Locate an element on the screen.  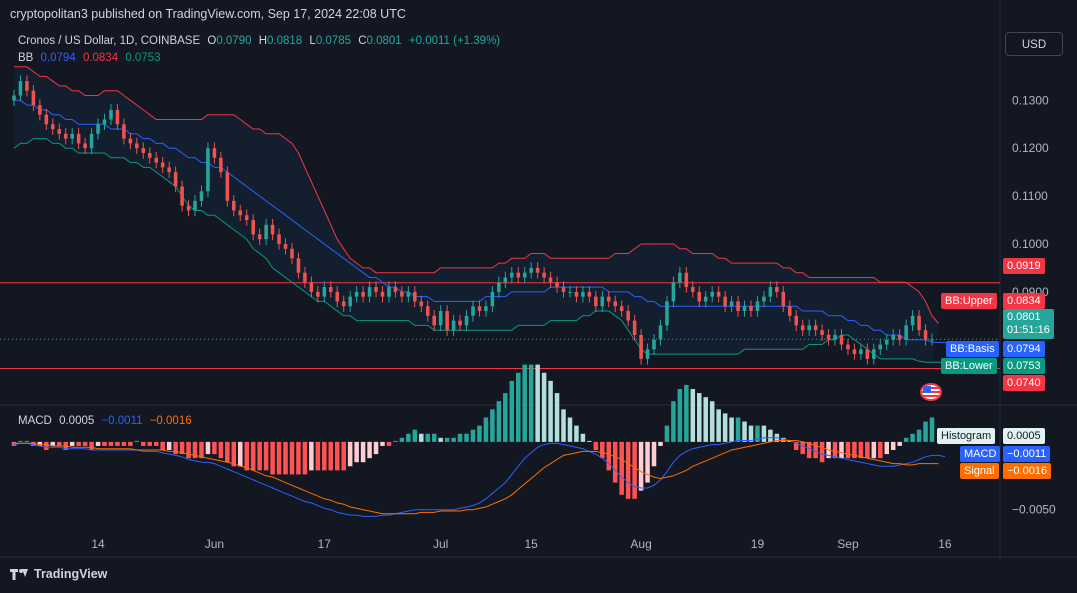
time-tick-label: Sep is located at coordinates (848, 544).